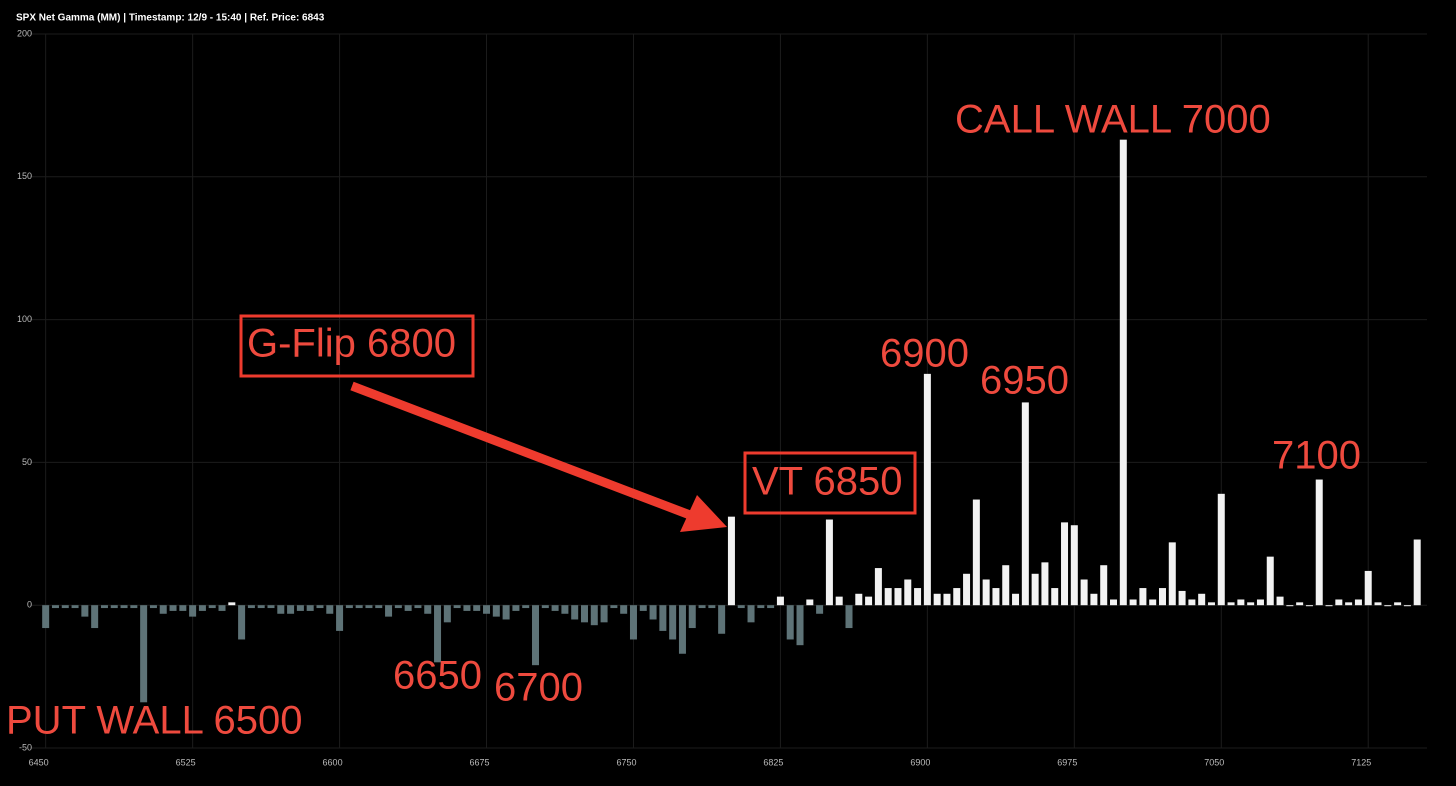  Describe the element at coordinates (1316, 456) in the screenshot. I see `annotation: 7100` at that location.